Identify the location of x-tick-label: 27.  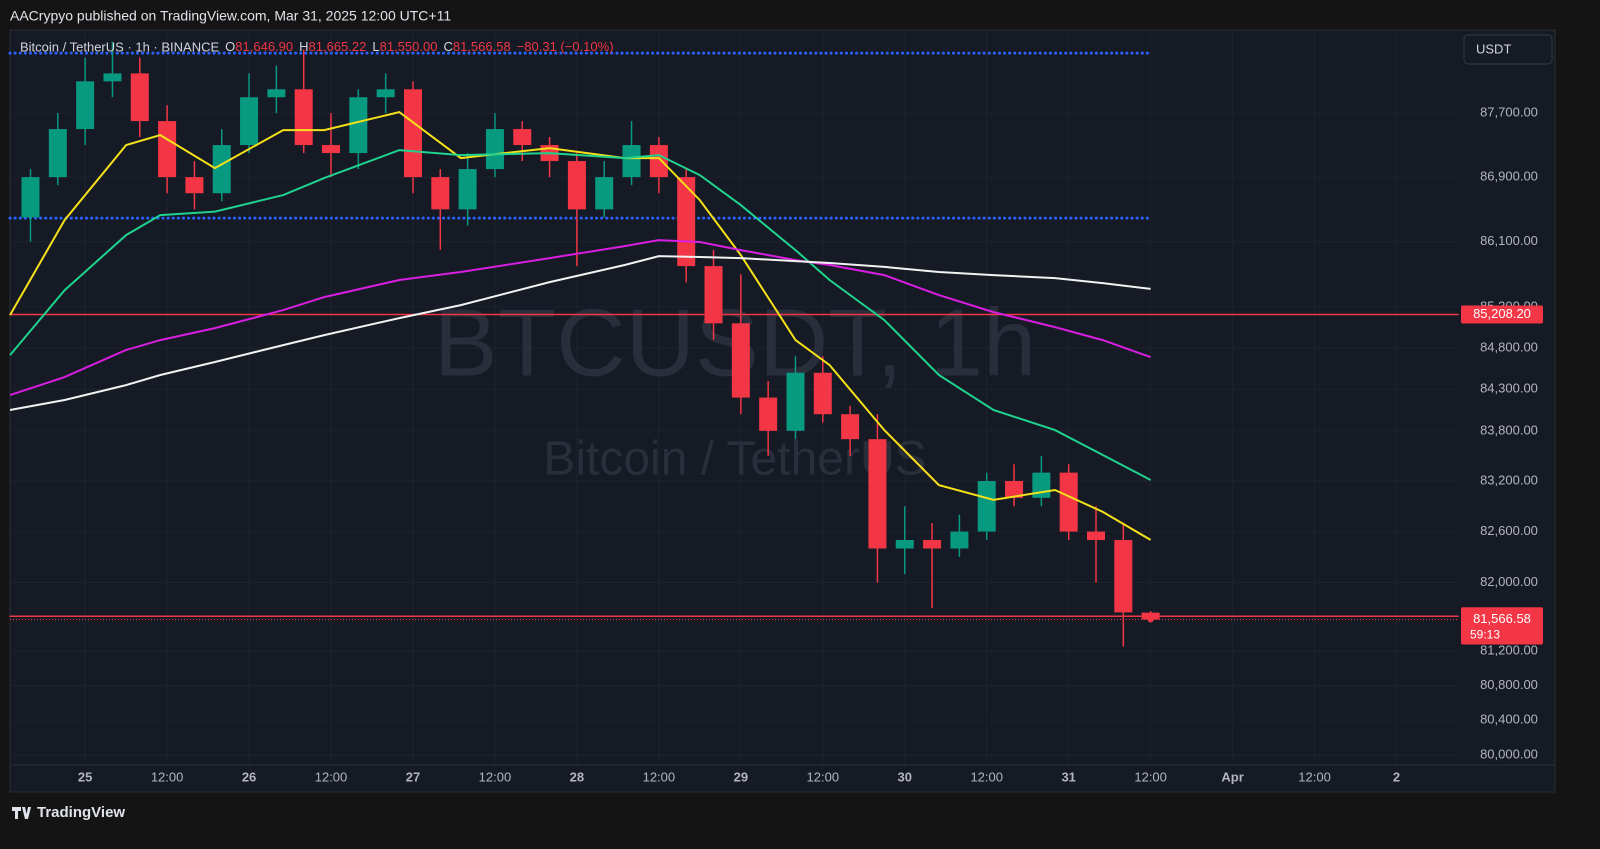
(413, 776).